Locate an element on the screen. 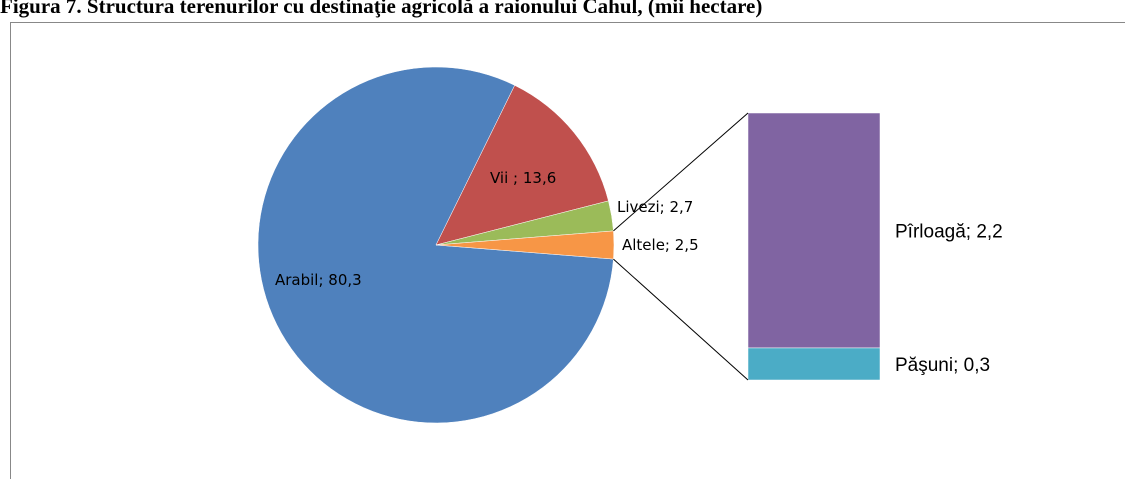 Image resolution: width=1125 pixels, height=479 pixels. data-label: Livezi; 2,7 is located at coordinates (655, 207).